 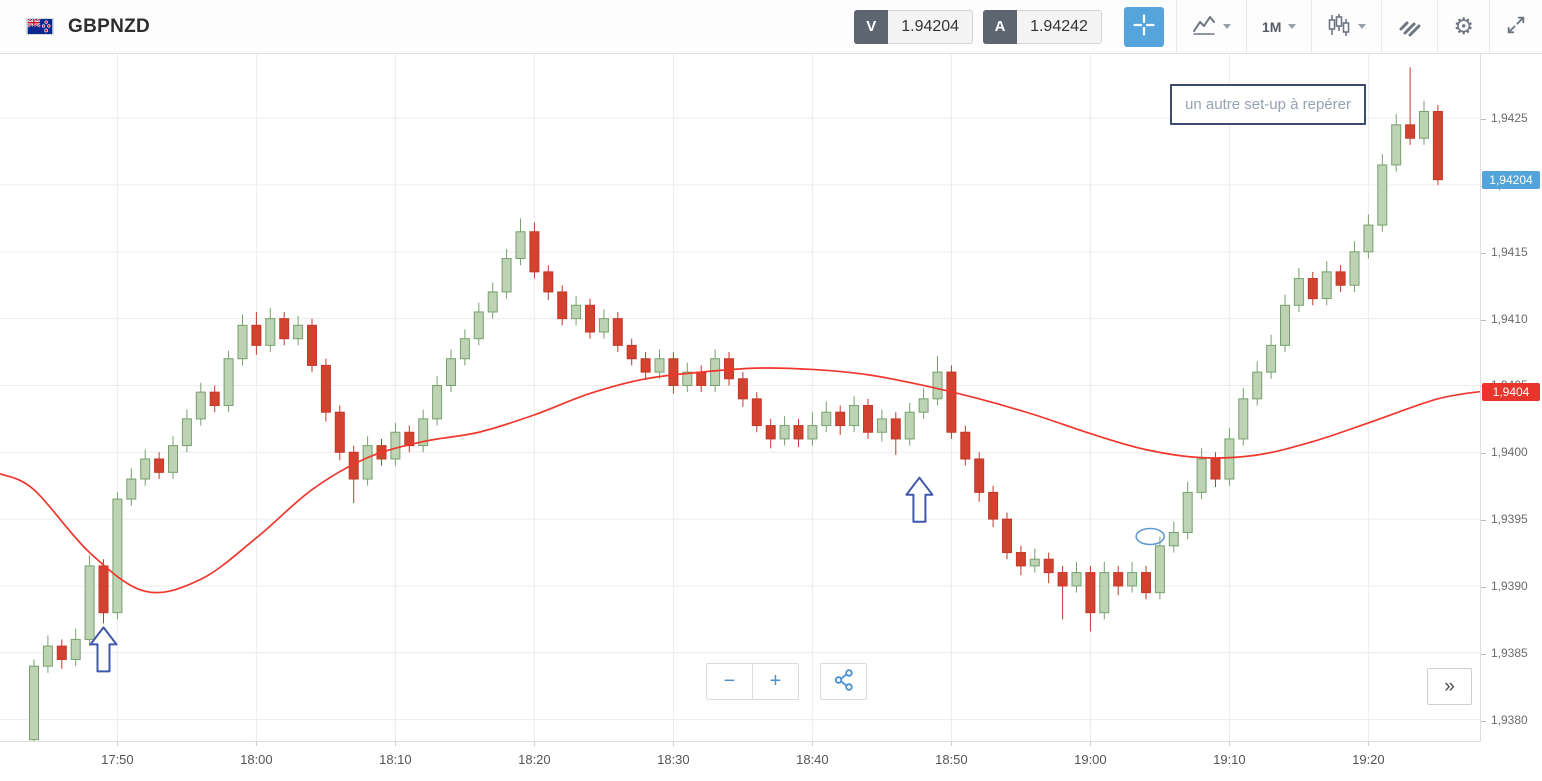 What do you see at coordinates (1449, 686) in the screenshot?
I see `collapse-panel-button: »` at bounding box center [1449, 686].